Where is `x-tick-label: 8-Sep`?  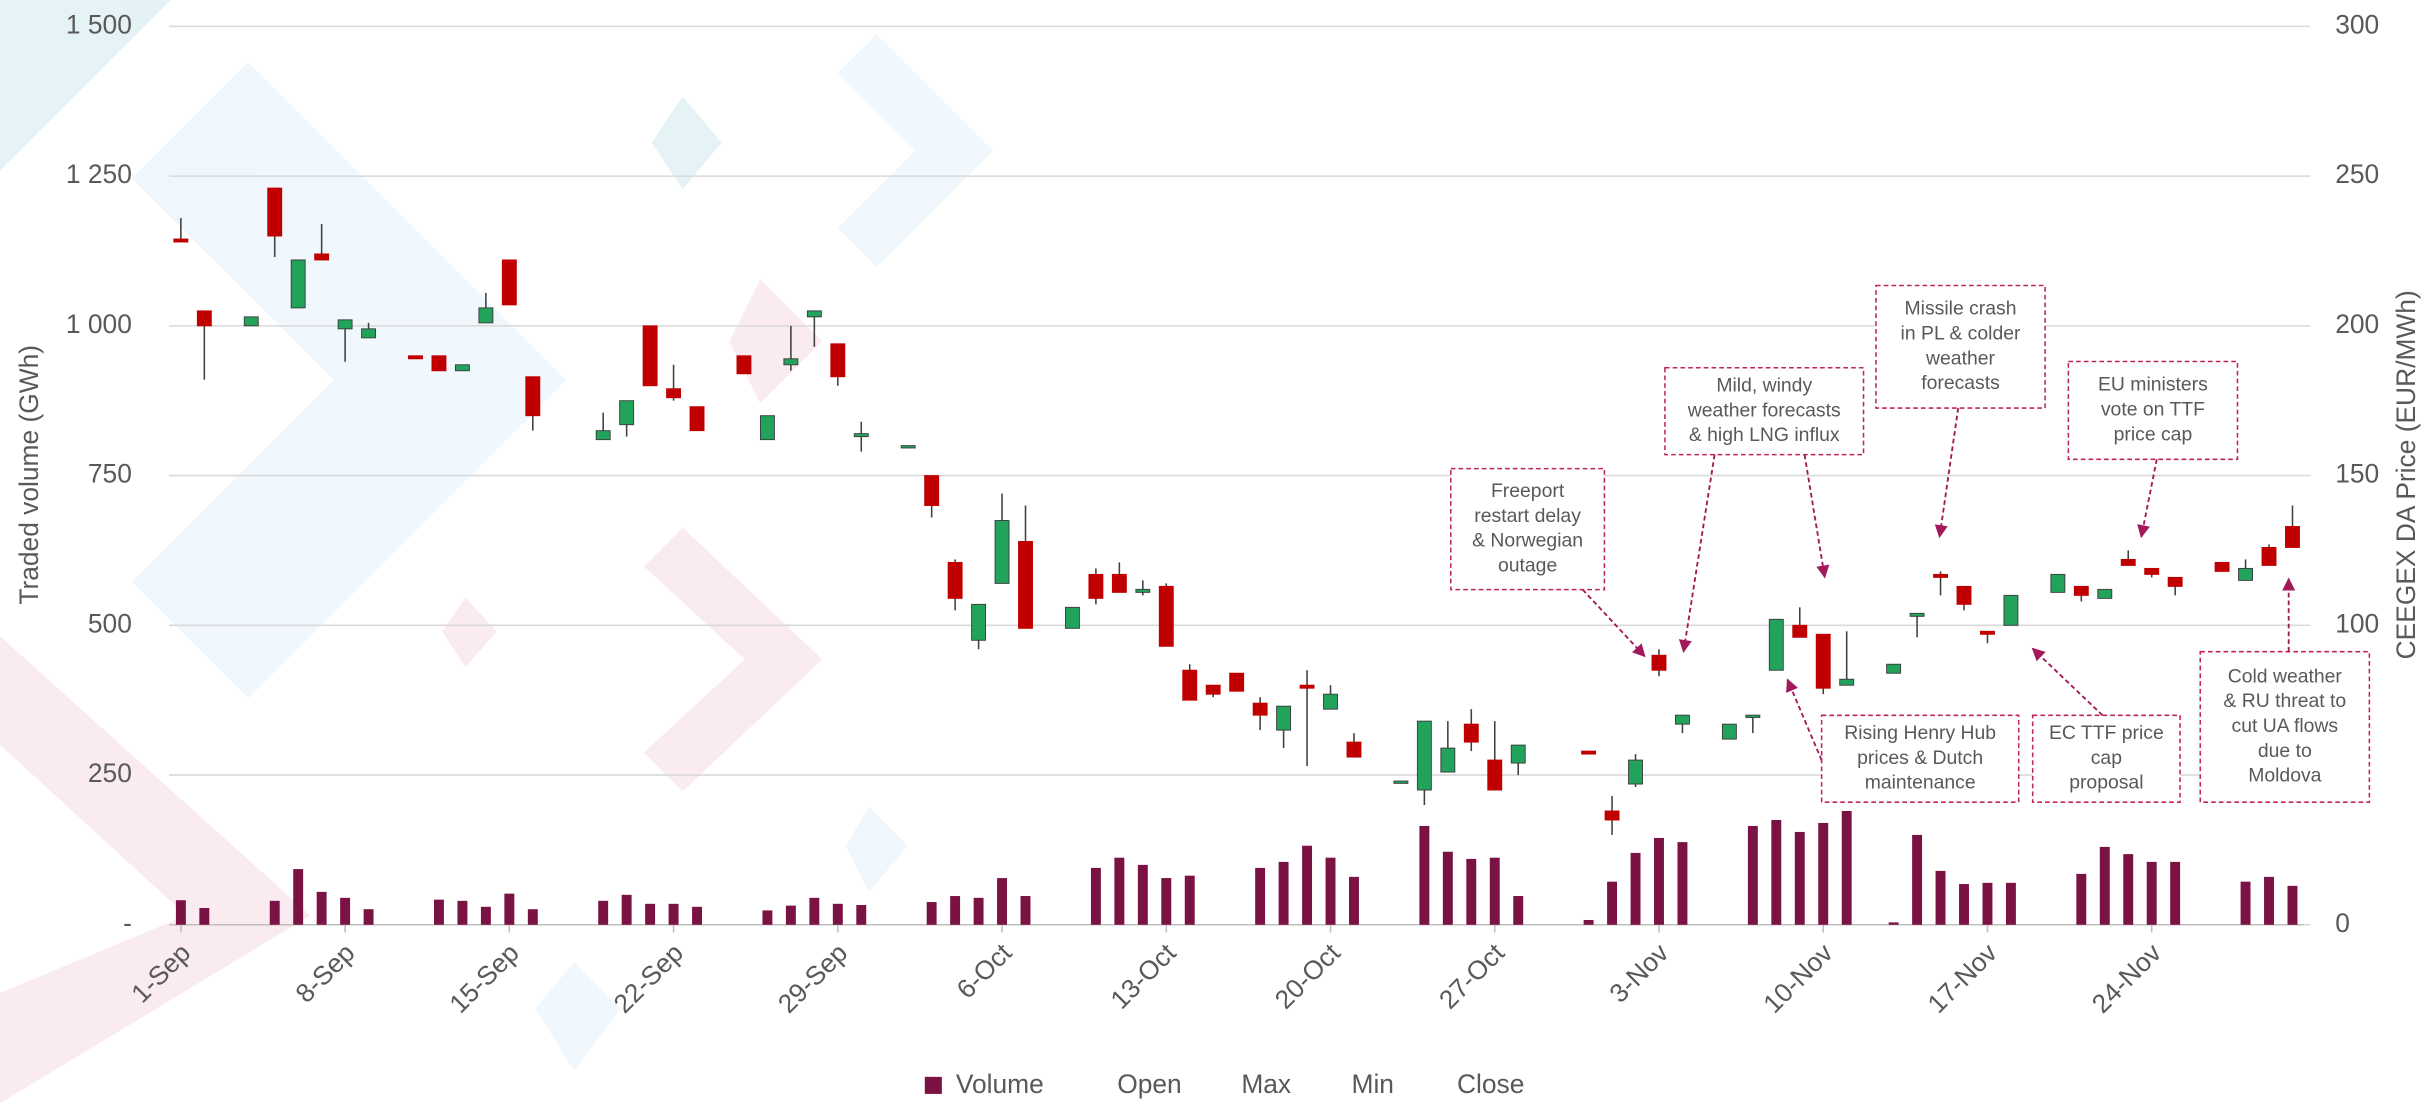 x-tick-label: 8-Sep is located at coordinates (325, 973).